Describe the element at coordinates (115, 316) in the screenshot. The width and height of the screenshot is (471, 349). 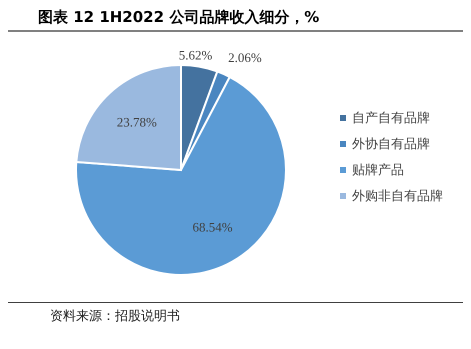
I see `text: 资料来源：招股说明书` at that location.